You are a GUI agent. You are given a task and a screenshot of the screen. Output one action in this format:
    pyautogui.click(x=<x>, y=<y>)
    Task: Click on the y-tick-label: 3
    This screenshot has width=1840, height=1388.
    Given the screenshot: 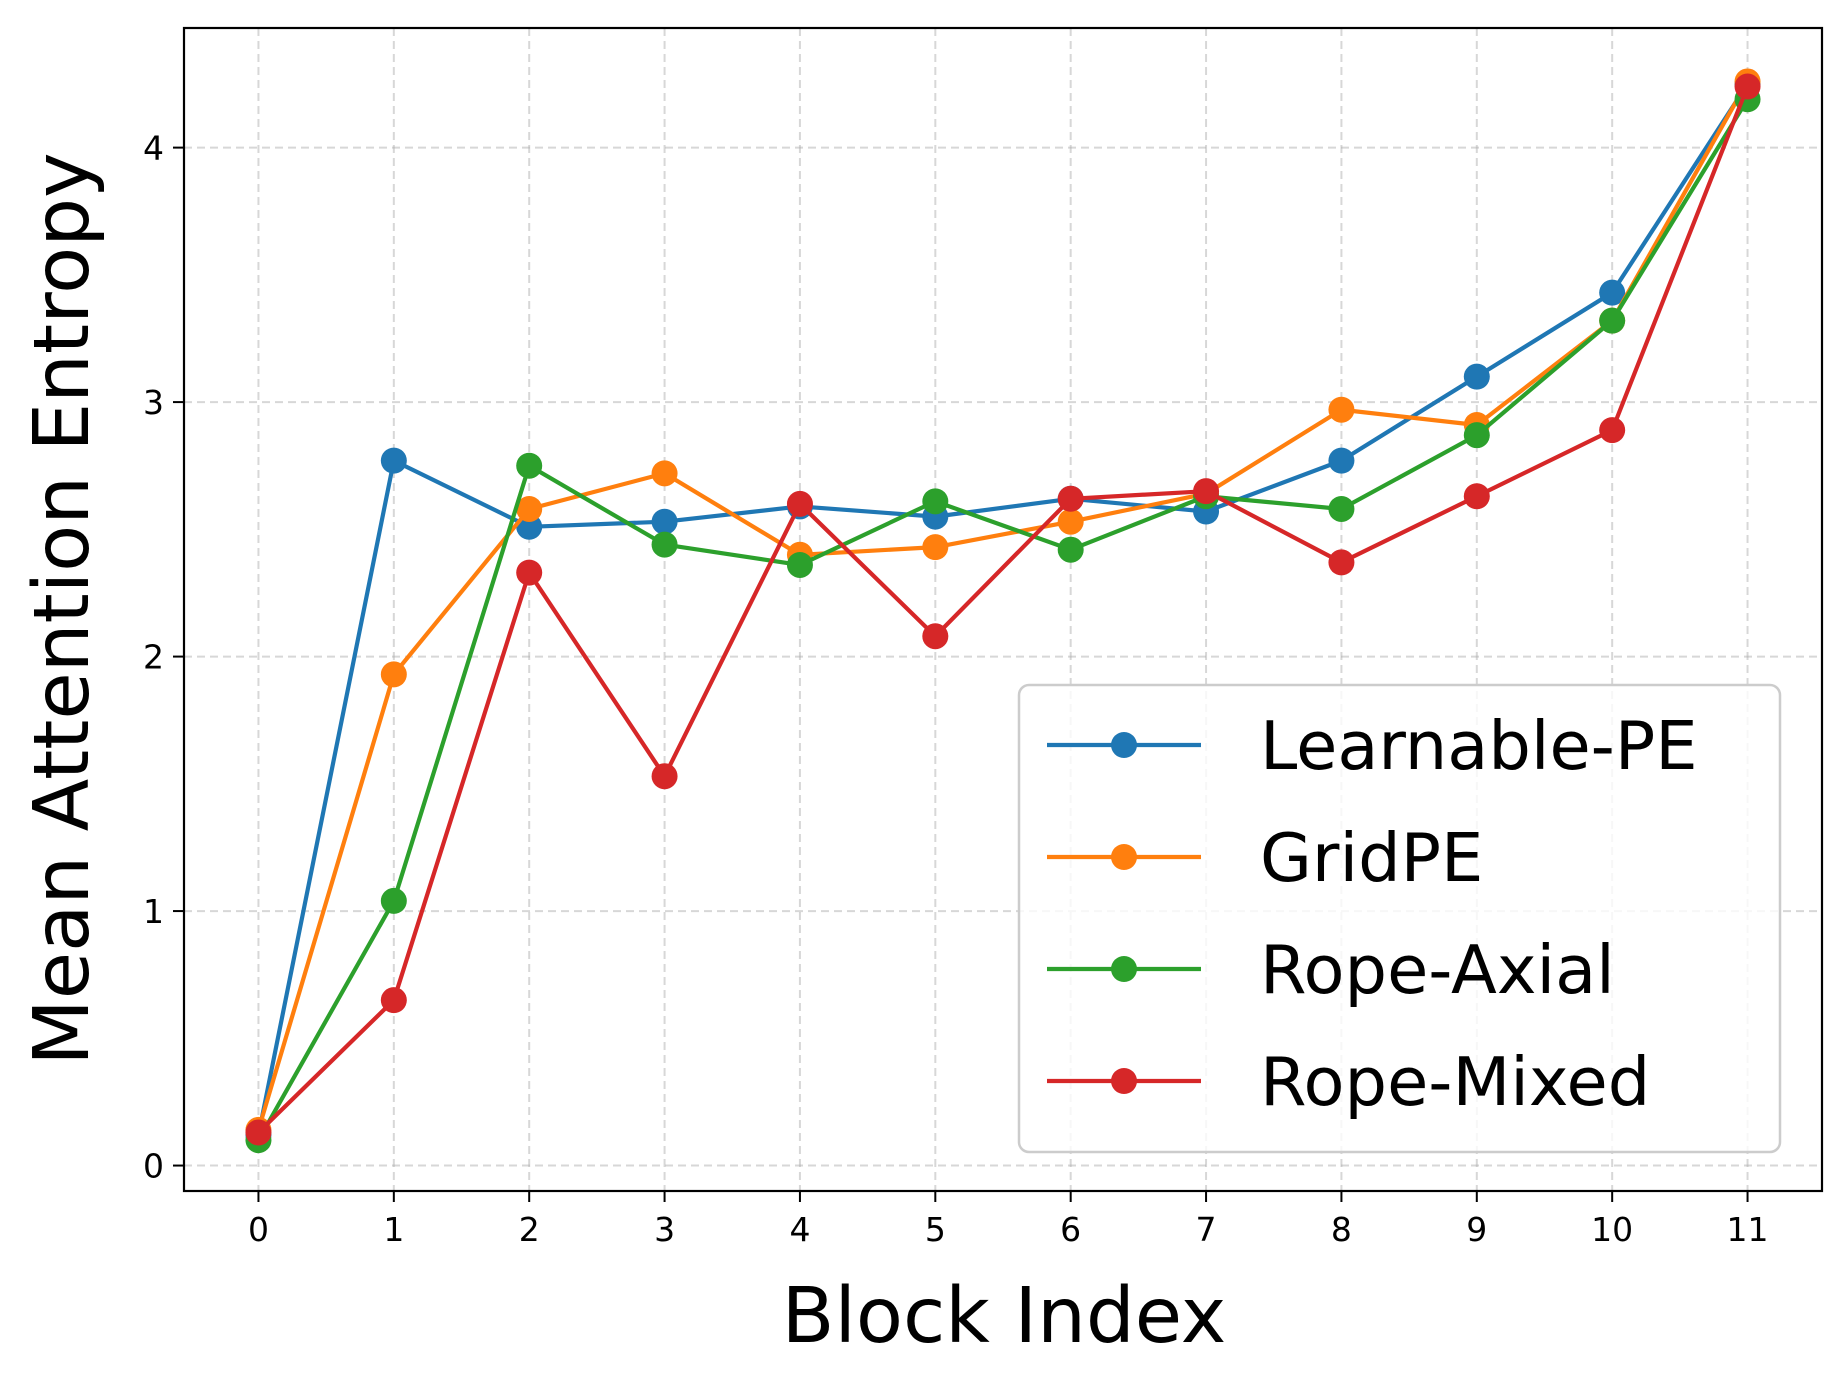 What is the action you would take?
    pyautogui.click(x=153, y=402)
    